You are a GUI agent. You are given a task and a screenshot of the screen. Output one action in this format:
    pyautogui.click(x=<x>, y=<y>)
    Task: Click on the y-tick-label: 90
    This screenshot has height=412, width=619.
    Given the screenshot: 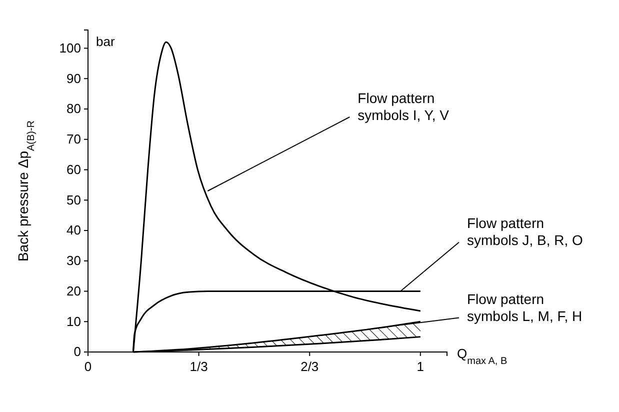 What is the action you would take?
    pyautogui.click(x=73, y=78)
    